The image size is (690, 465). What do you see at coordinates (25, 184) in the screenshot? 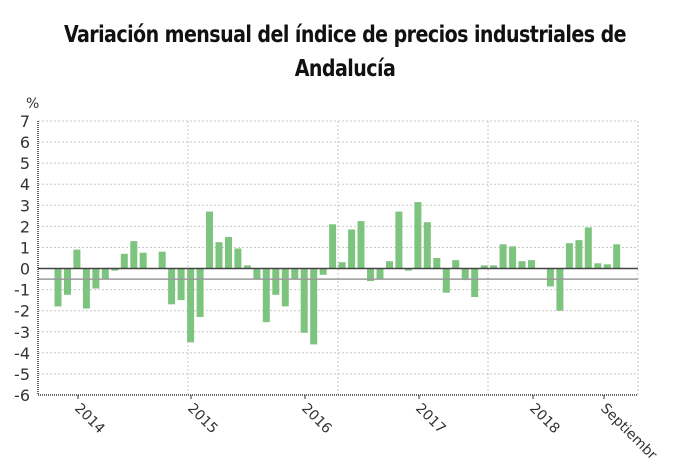
I see `y-tick-label: 4` at bounding box center [25, 184].